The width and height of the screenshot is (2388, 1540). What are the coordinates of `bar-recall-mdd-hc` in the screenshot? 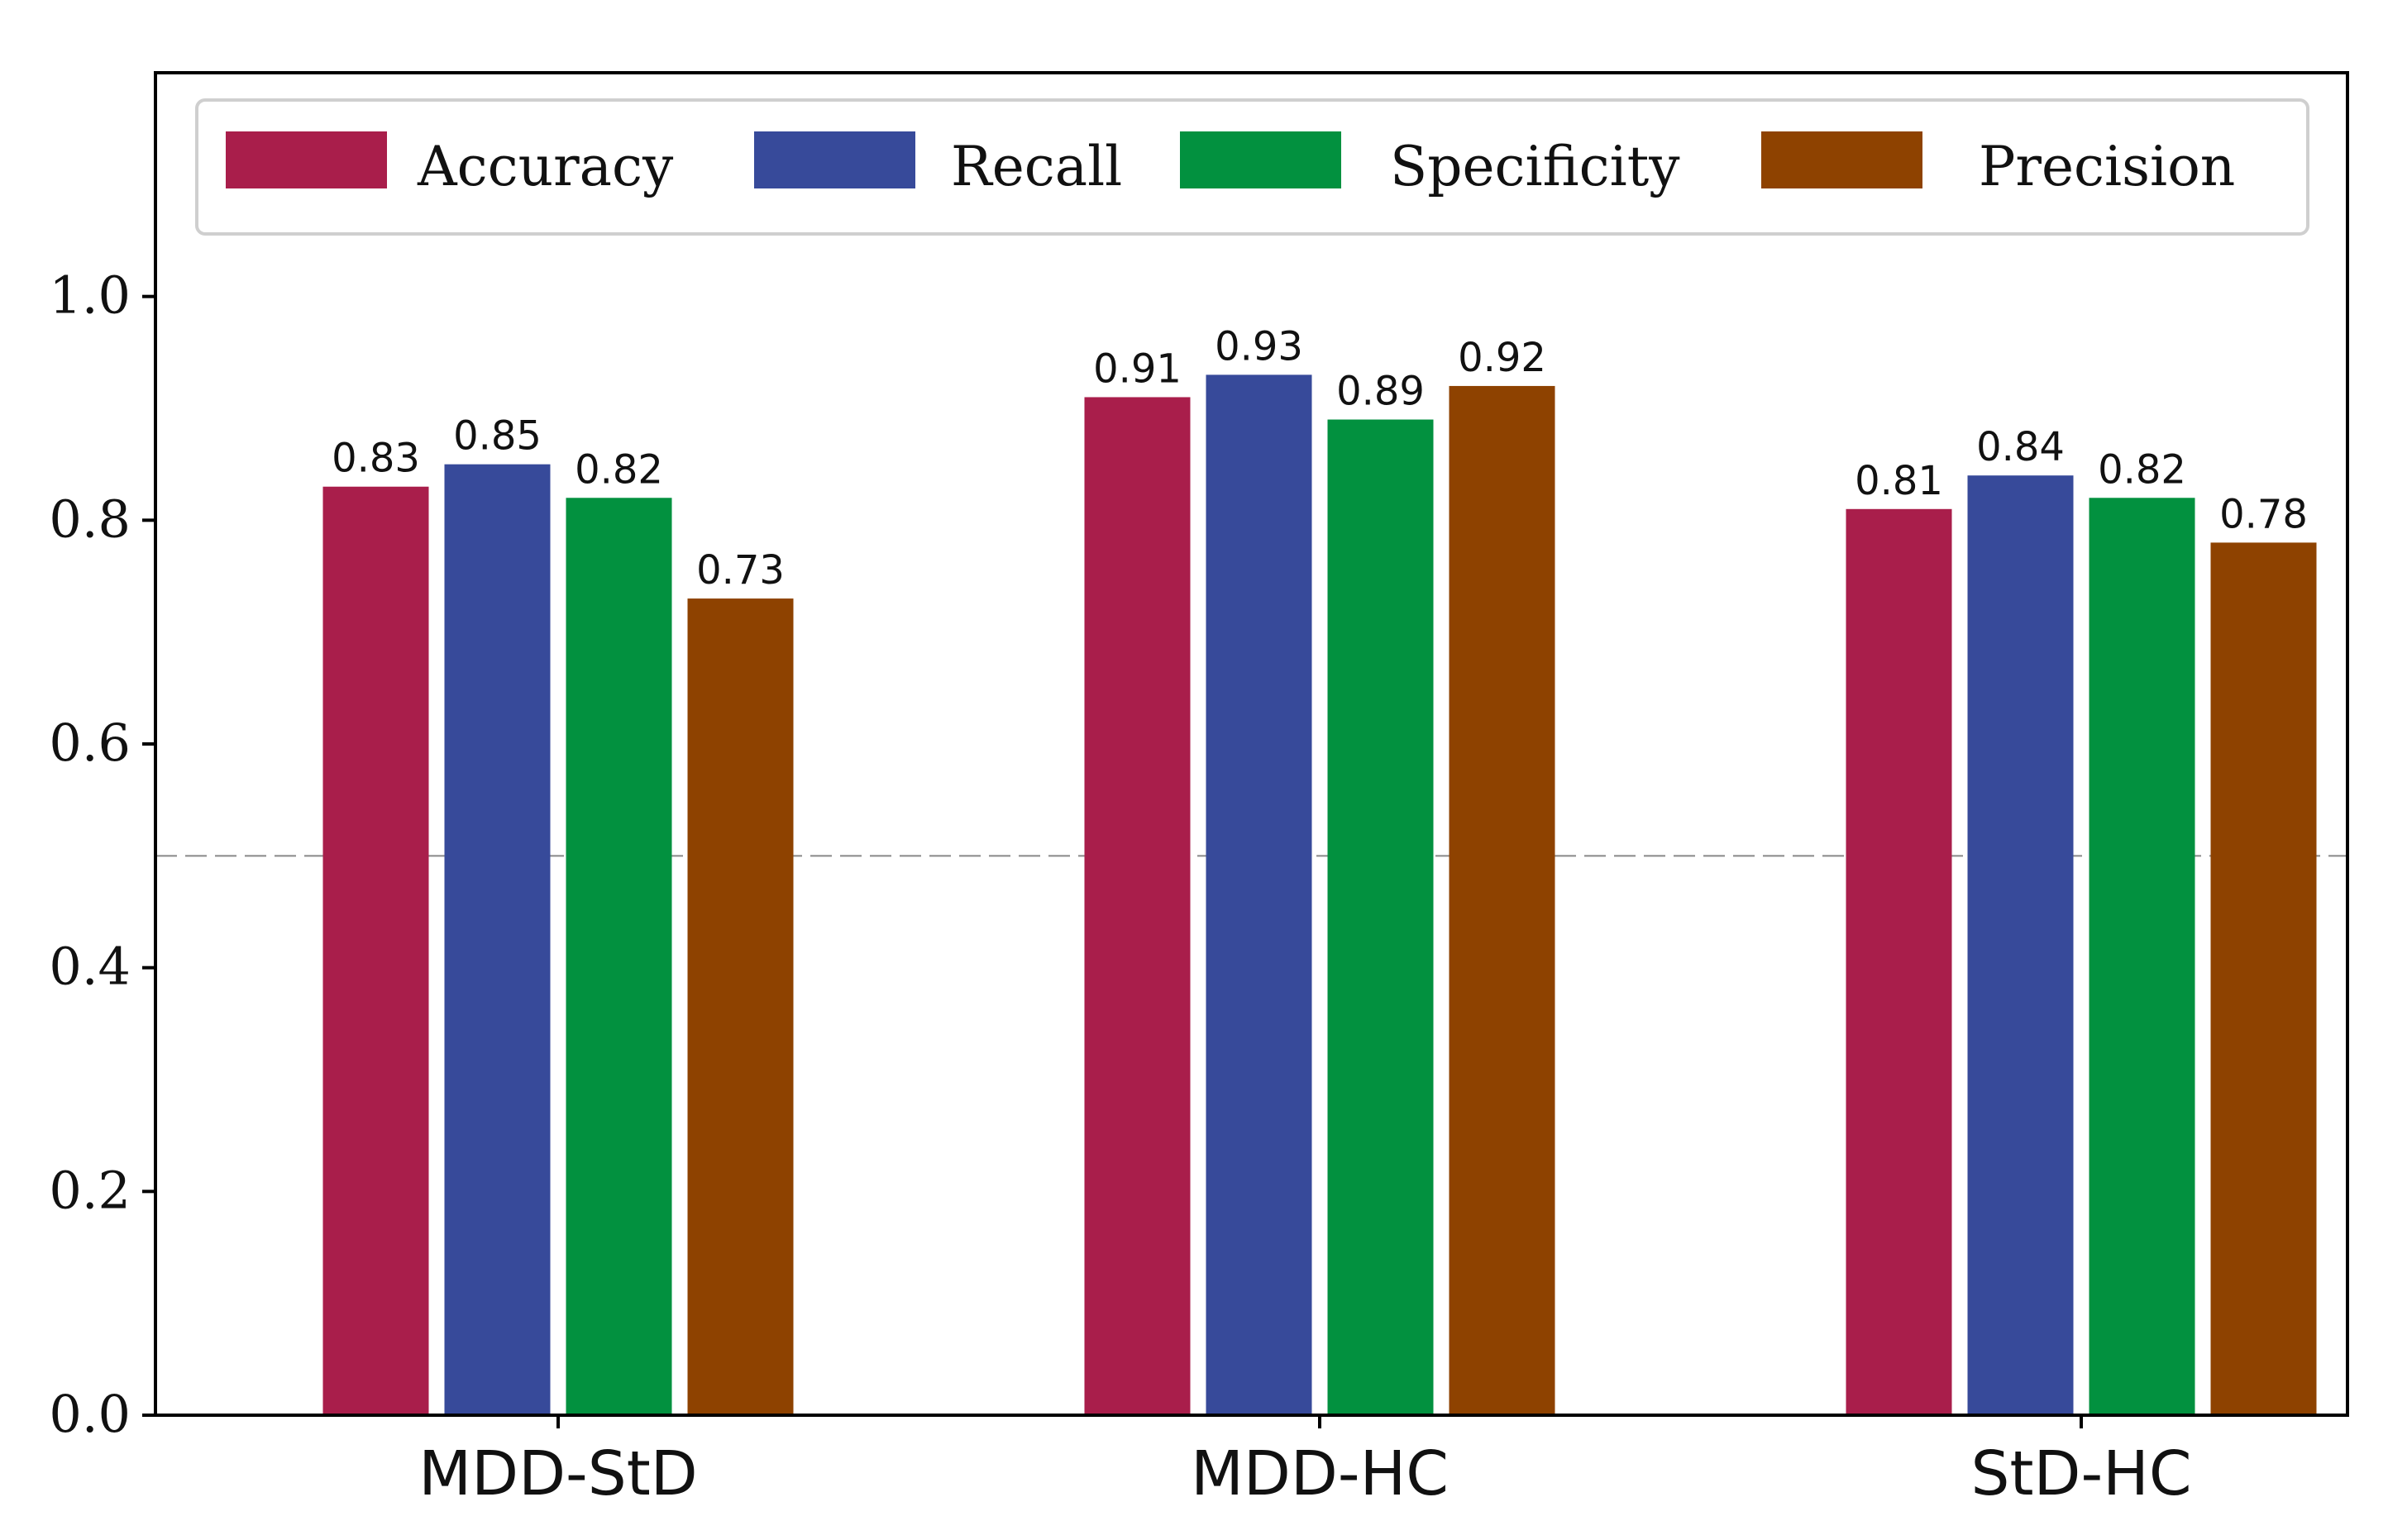 It's located at (1259, 895).